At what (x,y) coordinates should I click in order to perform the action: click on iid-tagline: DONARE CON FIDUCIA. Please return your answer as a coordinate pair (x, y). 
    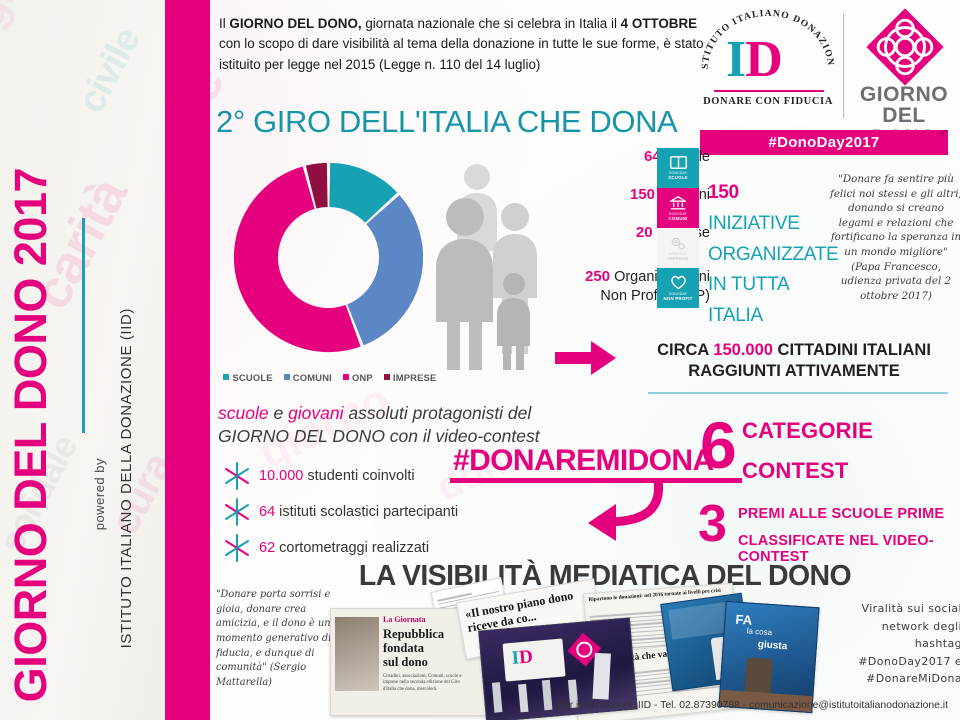
    Looking at the image, I should click on (768, 101).